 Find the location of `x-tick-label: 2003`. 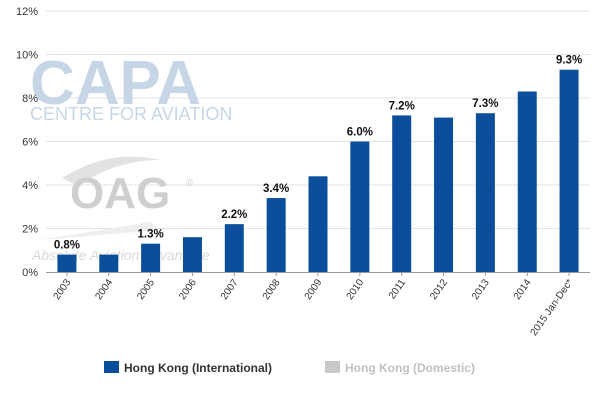

x-tick-label: 2003 is located at coordinates (63, 289).